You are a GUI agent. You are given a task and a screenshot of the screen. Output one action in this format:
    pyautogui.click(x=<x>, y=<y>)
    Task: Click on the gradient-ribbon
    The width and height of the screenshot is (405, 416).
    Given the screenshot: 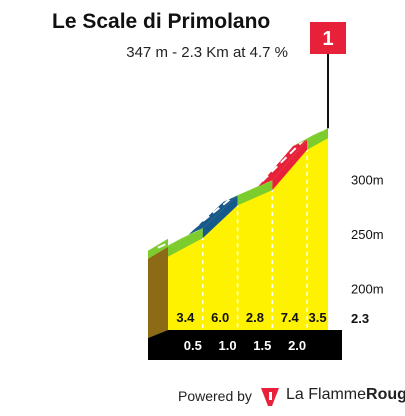 What is the action you would take?
    pyautogui.click(x=241, y=192)
    